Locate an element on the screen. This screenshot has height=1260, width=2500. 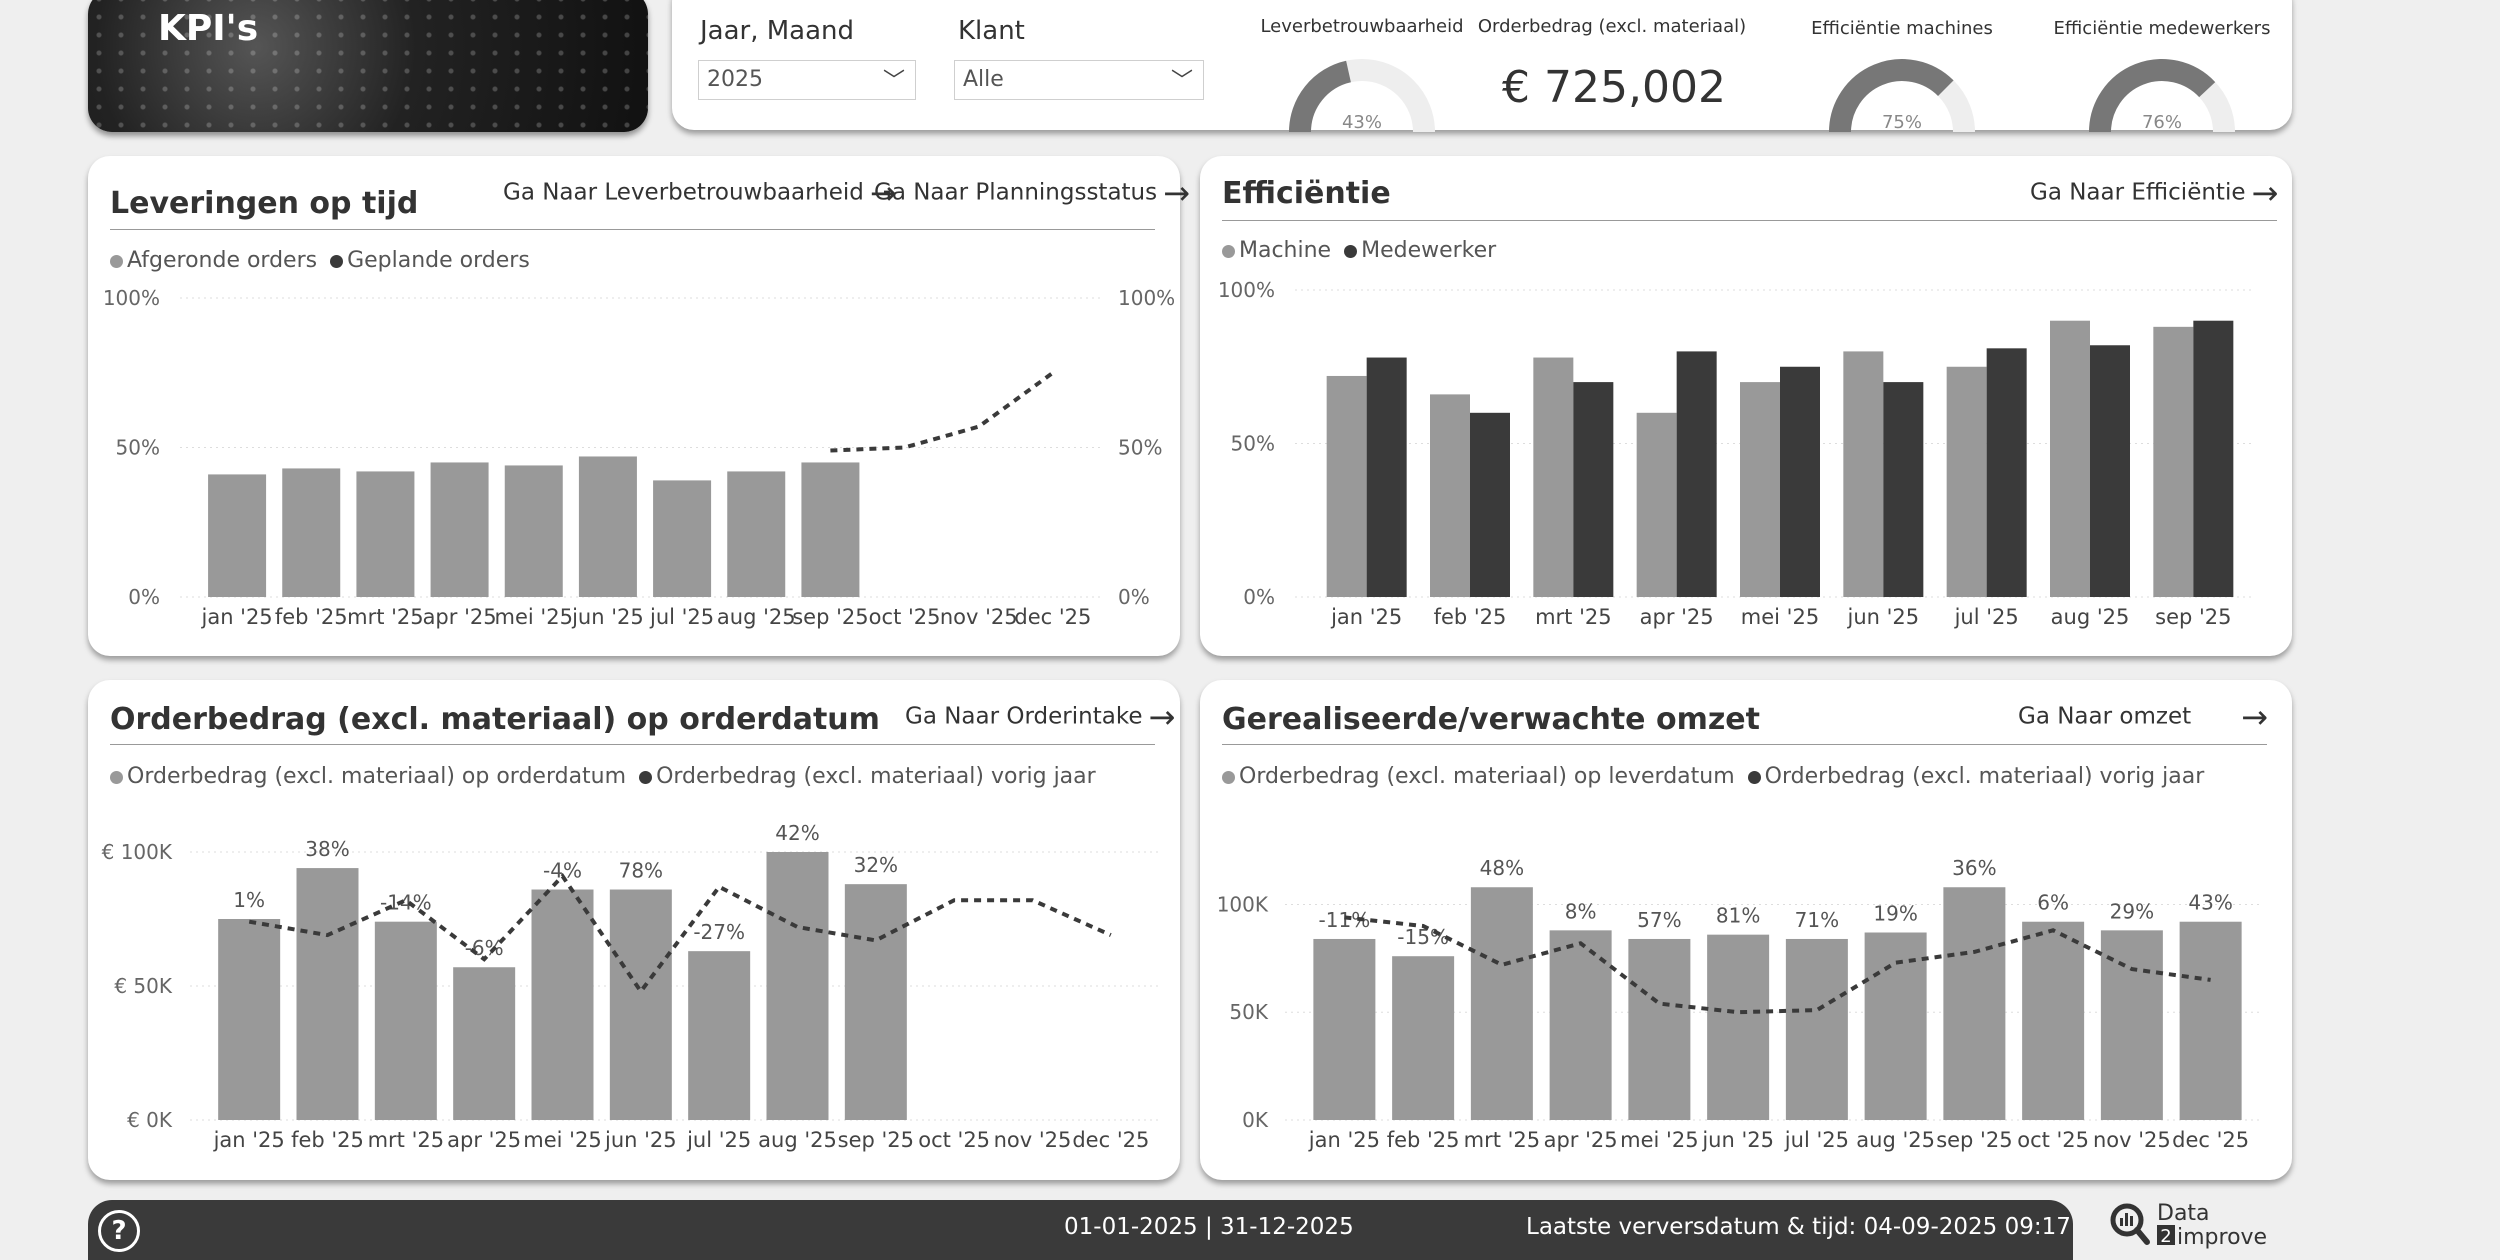
help-icon: ? is located at coordinates (119, 1231).